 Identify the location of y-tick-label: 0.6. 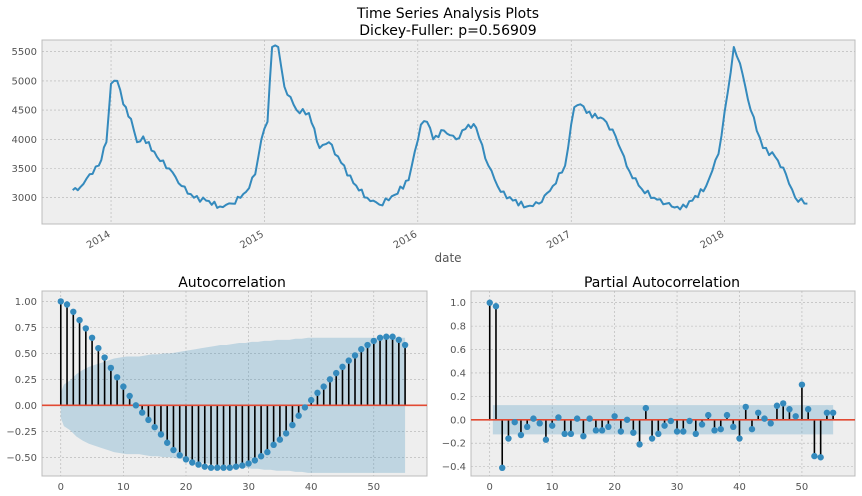
(458, 350).